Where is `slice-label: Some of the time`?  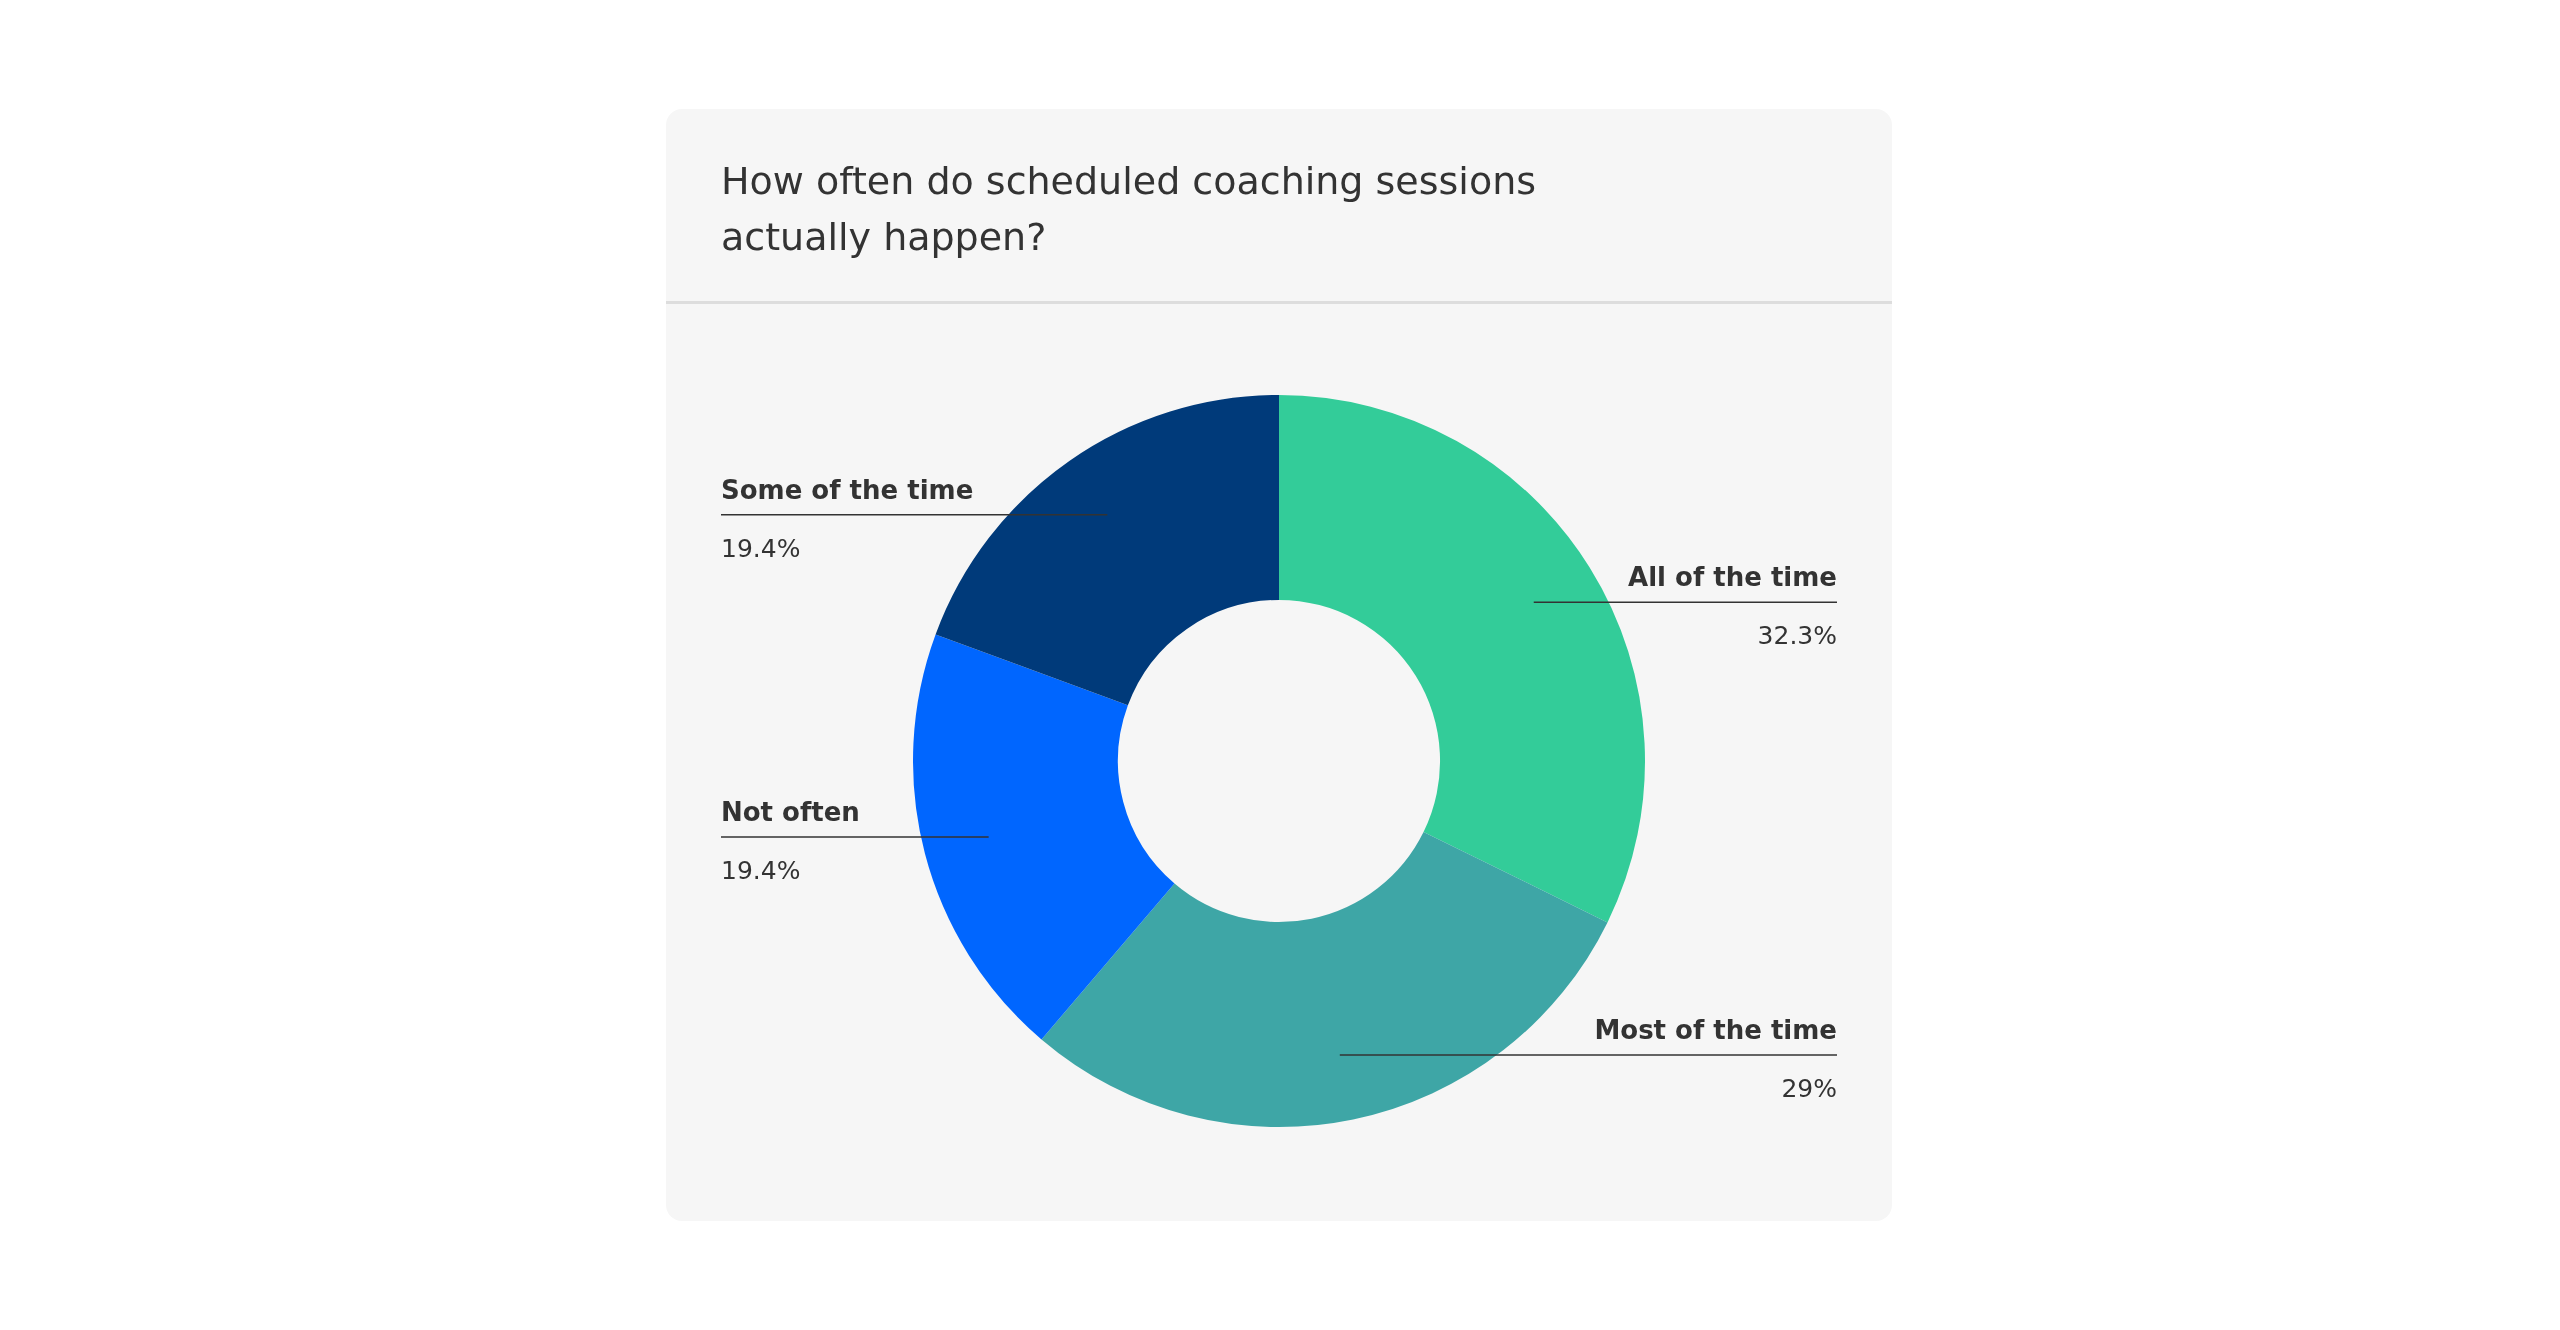 slice-label: Some of the time is located at coordinates (847, 489).